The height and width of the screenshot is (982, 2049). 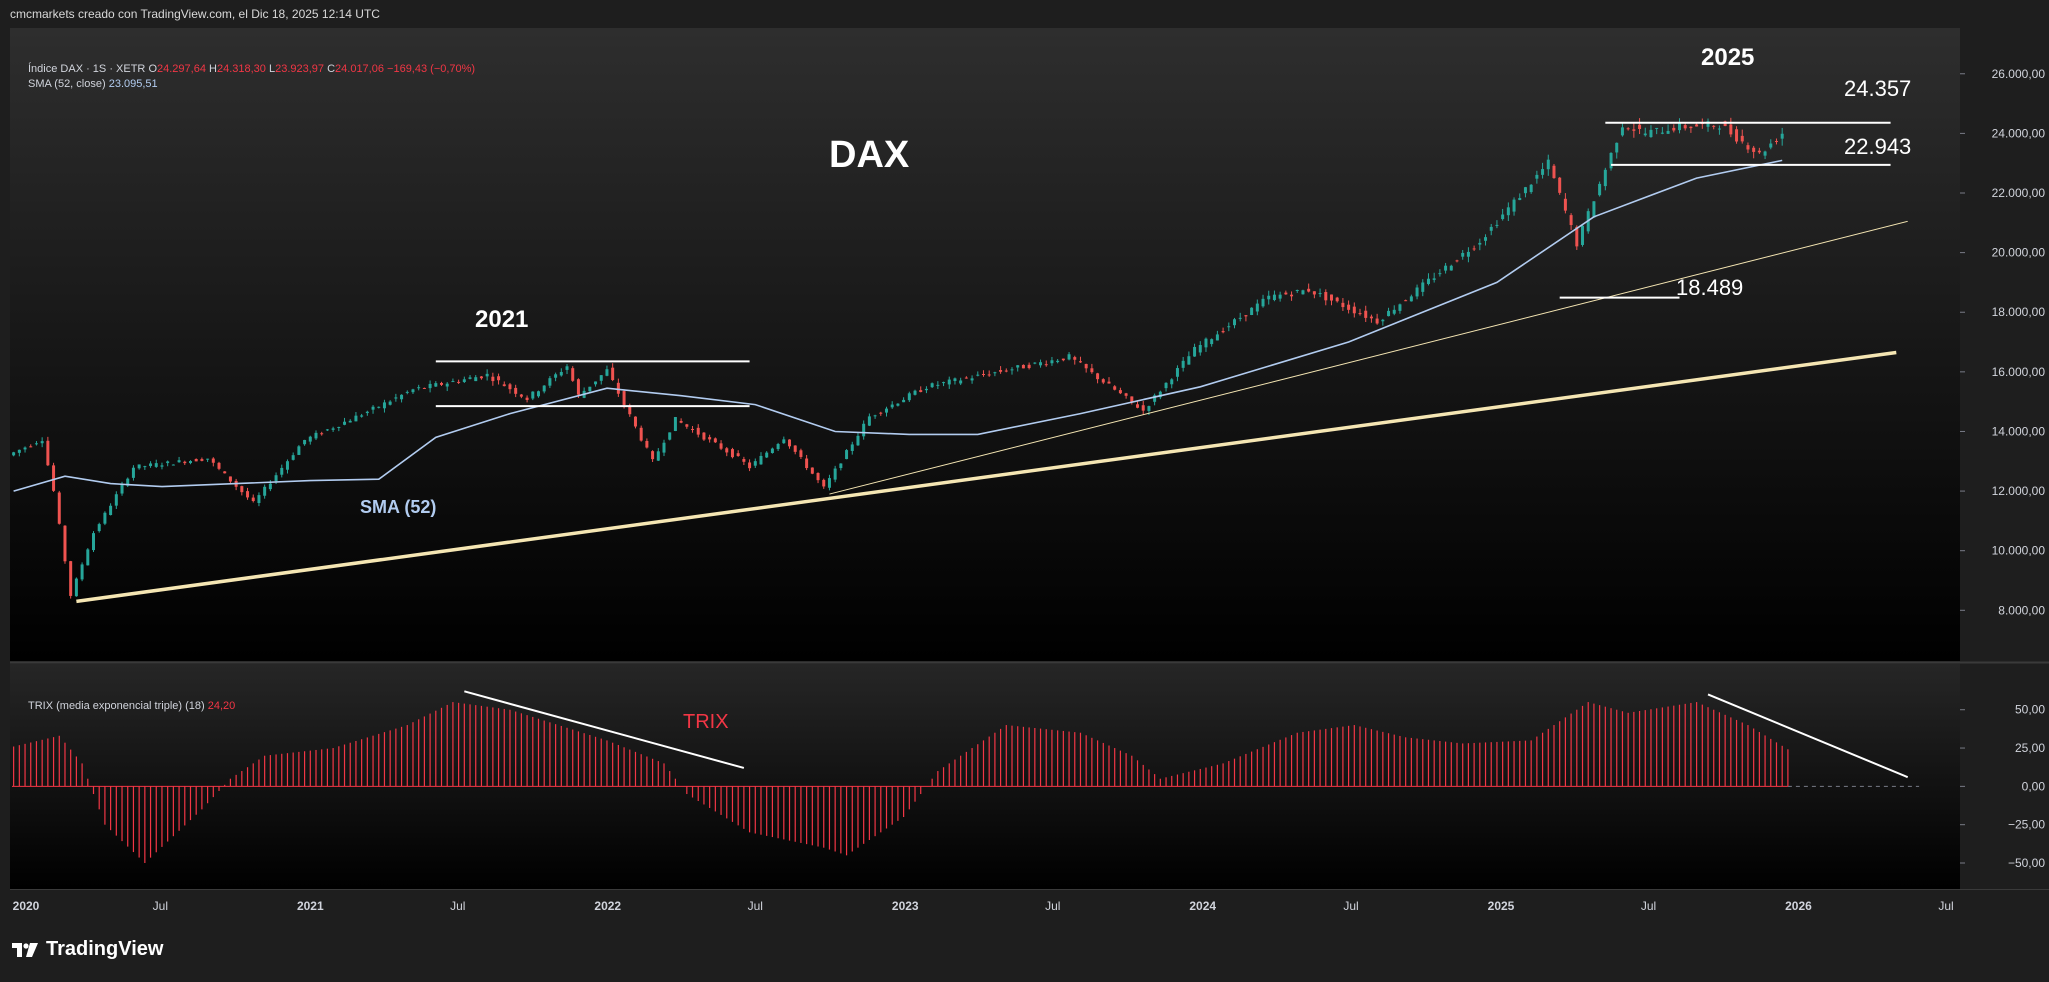 I want to click on time-tick-label: 2021, so click(x=310, y=906).